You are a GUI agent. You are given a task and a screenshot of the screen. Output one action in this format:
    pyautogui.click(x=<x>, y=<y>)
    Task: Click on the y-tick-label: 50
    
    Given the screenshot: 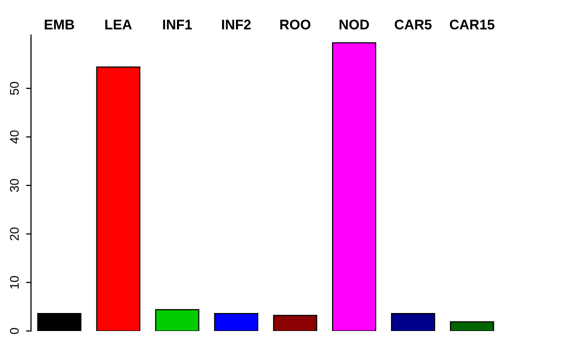 What is the action you would take?
    pyautogui.click(x=14, y=88)
    